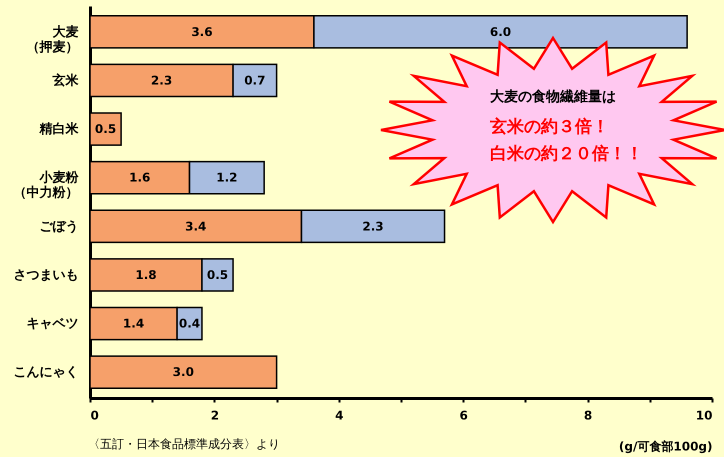  Describe the element at coordinates (184, 444) in the screenshot. I see `text: 〈五訂・日本食品標準成分表〉より` at that location.